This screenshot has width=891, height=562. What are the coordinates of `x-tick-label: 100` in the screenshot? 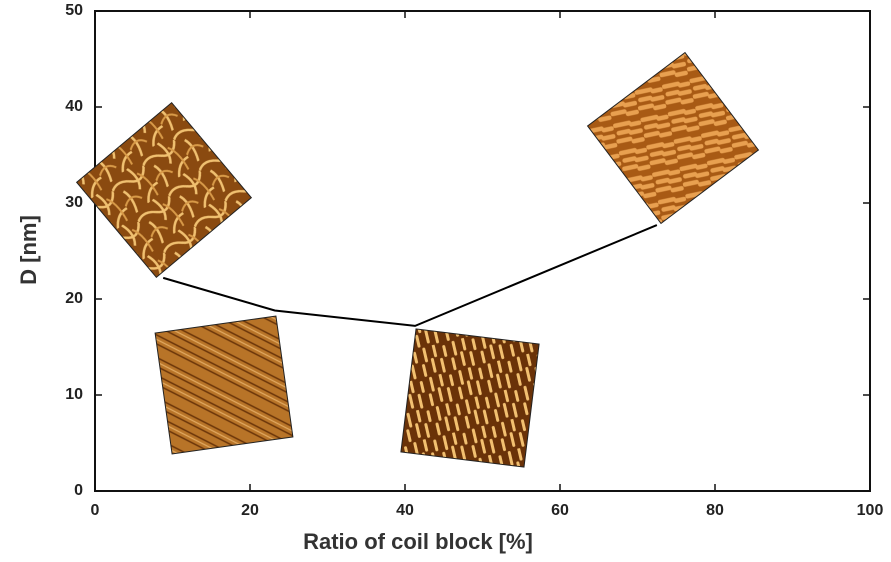 It's located at (870, 510).